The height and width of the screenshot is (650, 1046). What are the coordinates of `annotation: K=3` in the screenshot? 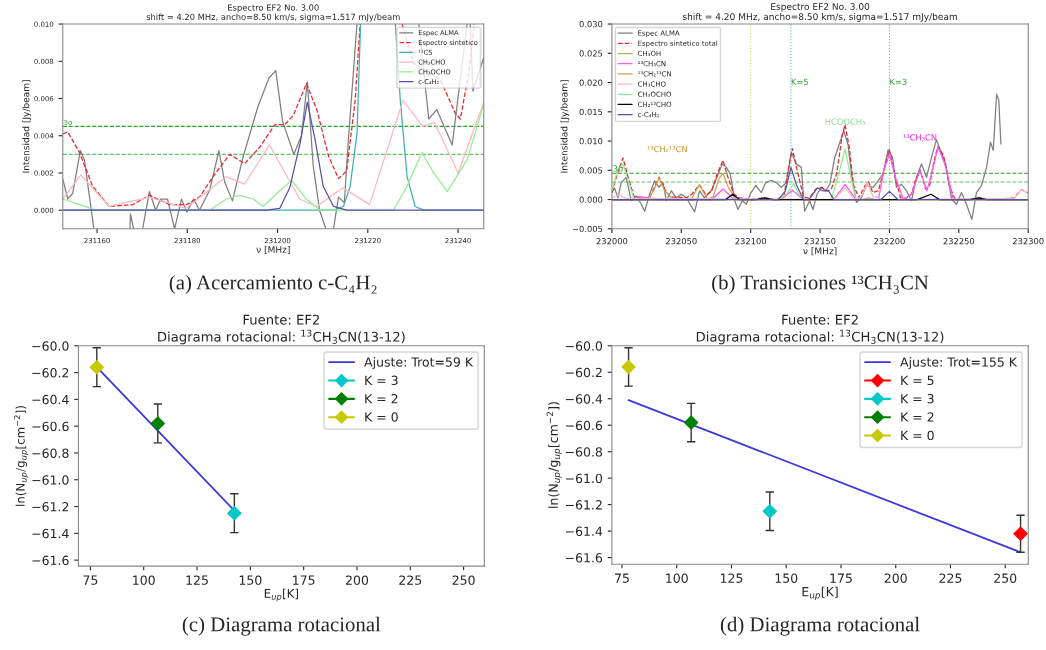 It's located at (898, 81).